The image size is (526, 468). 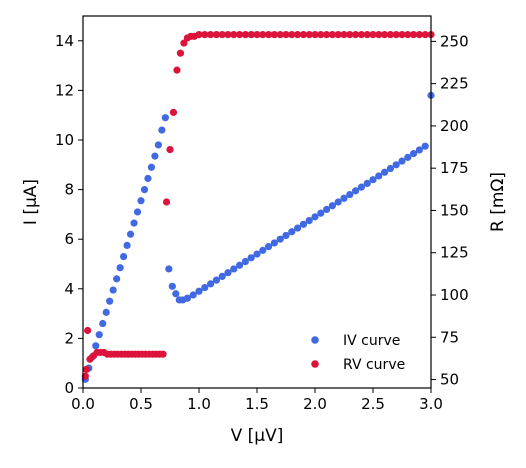 I want to click on right-y-tick-label: 100, so click(x=454, y=295).